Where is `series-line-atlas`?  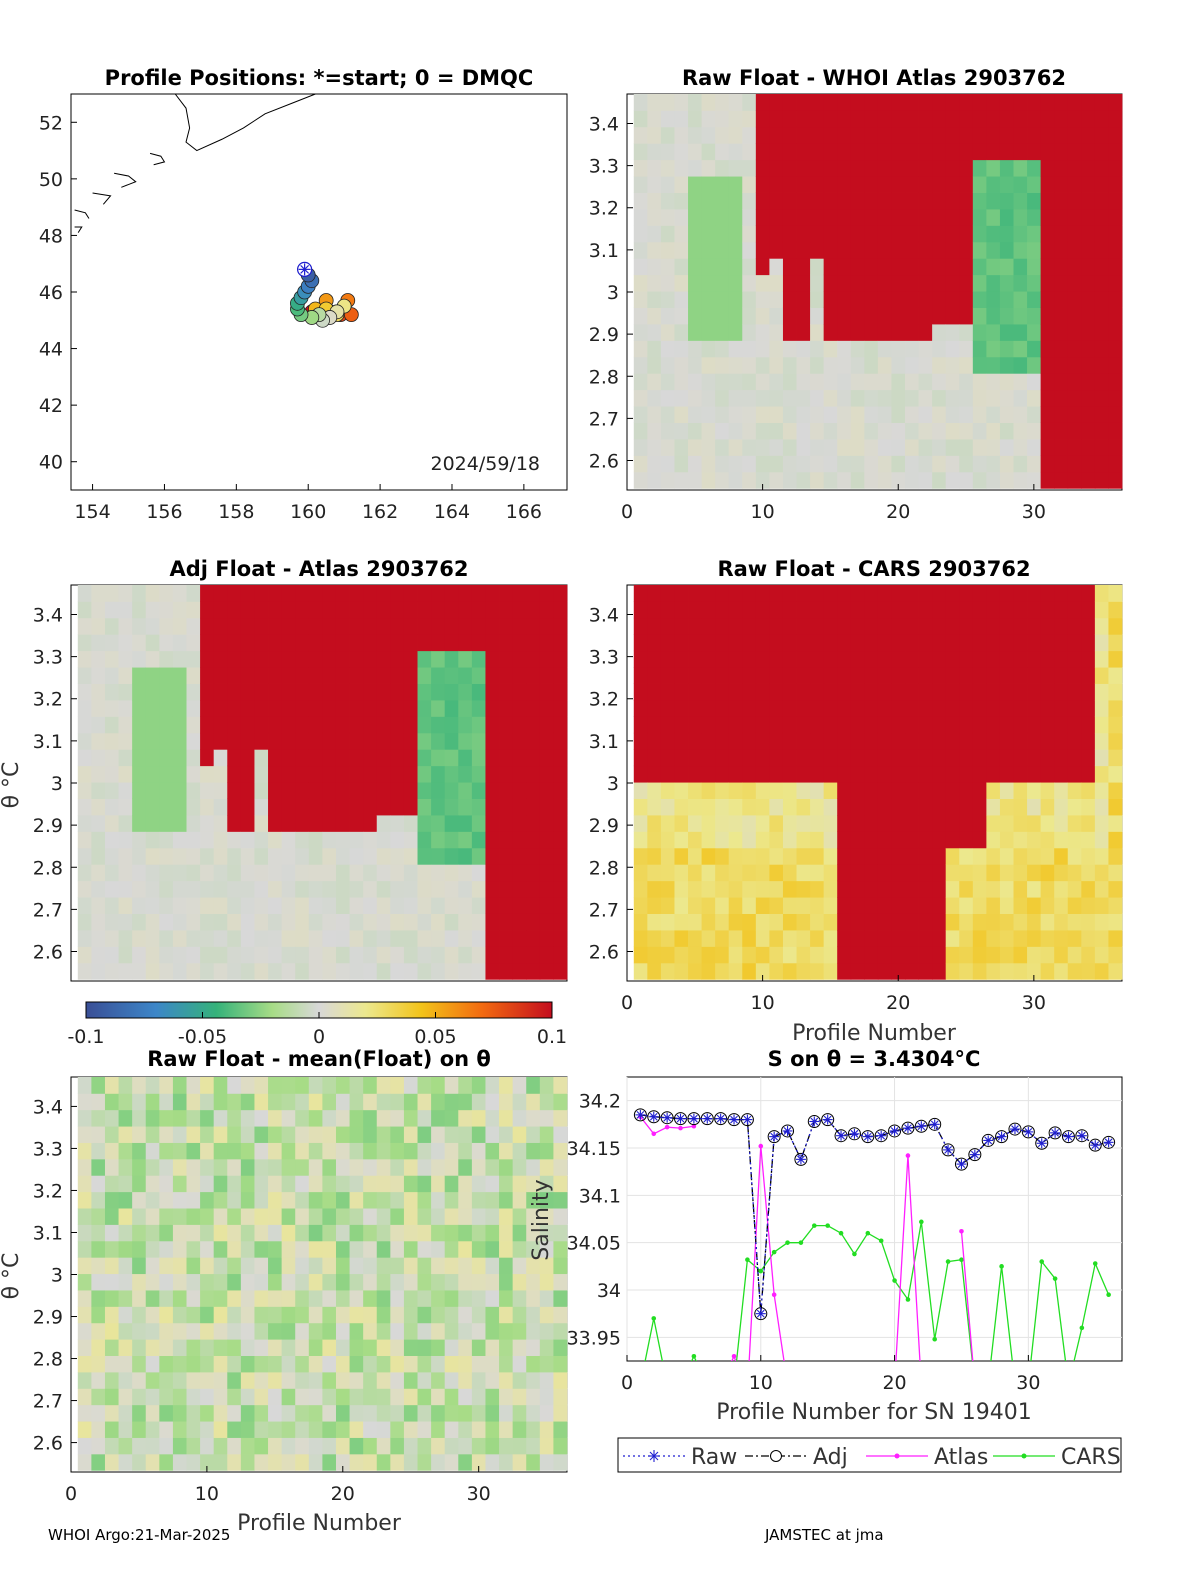 series-line-atlas is located at coordinates (967, 1296).